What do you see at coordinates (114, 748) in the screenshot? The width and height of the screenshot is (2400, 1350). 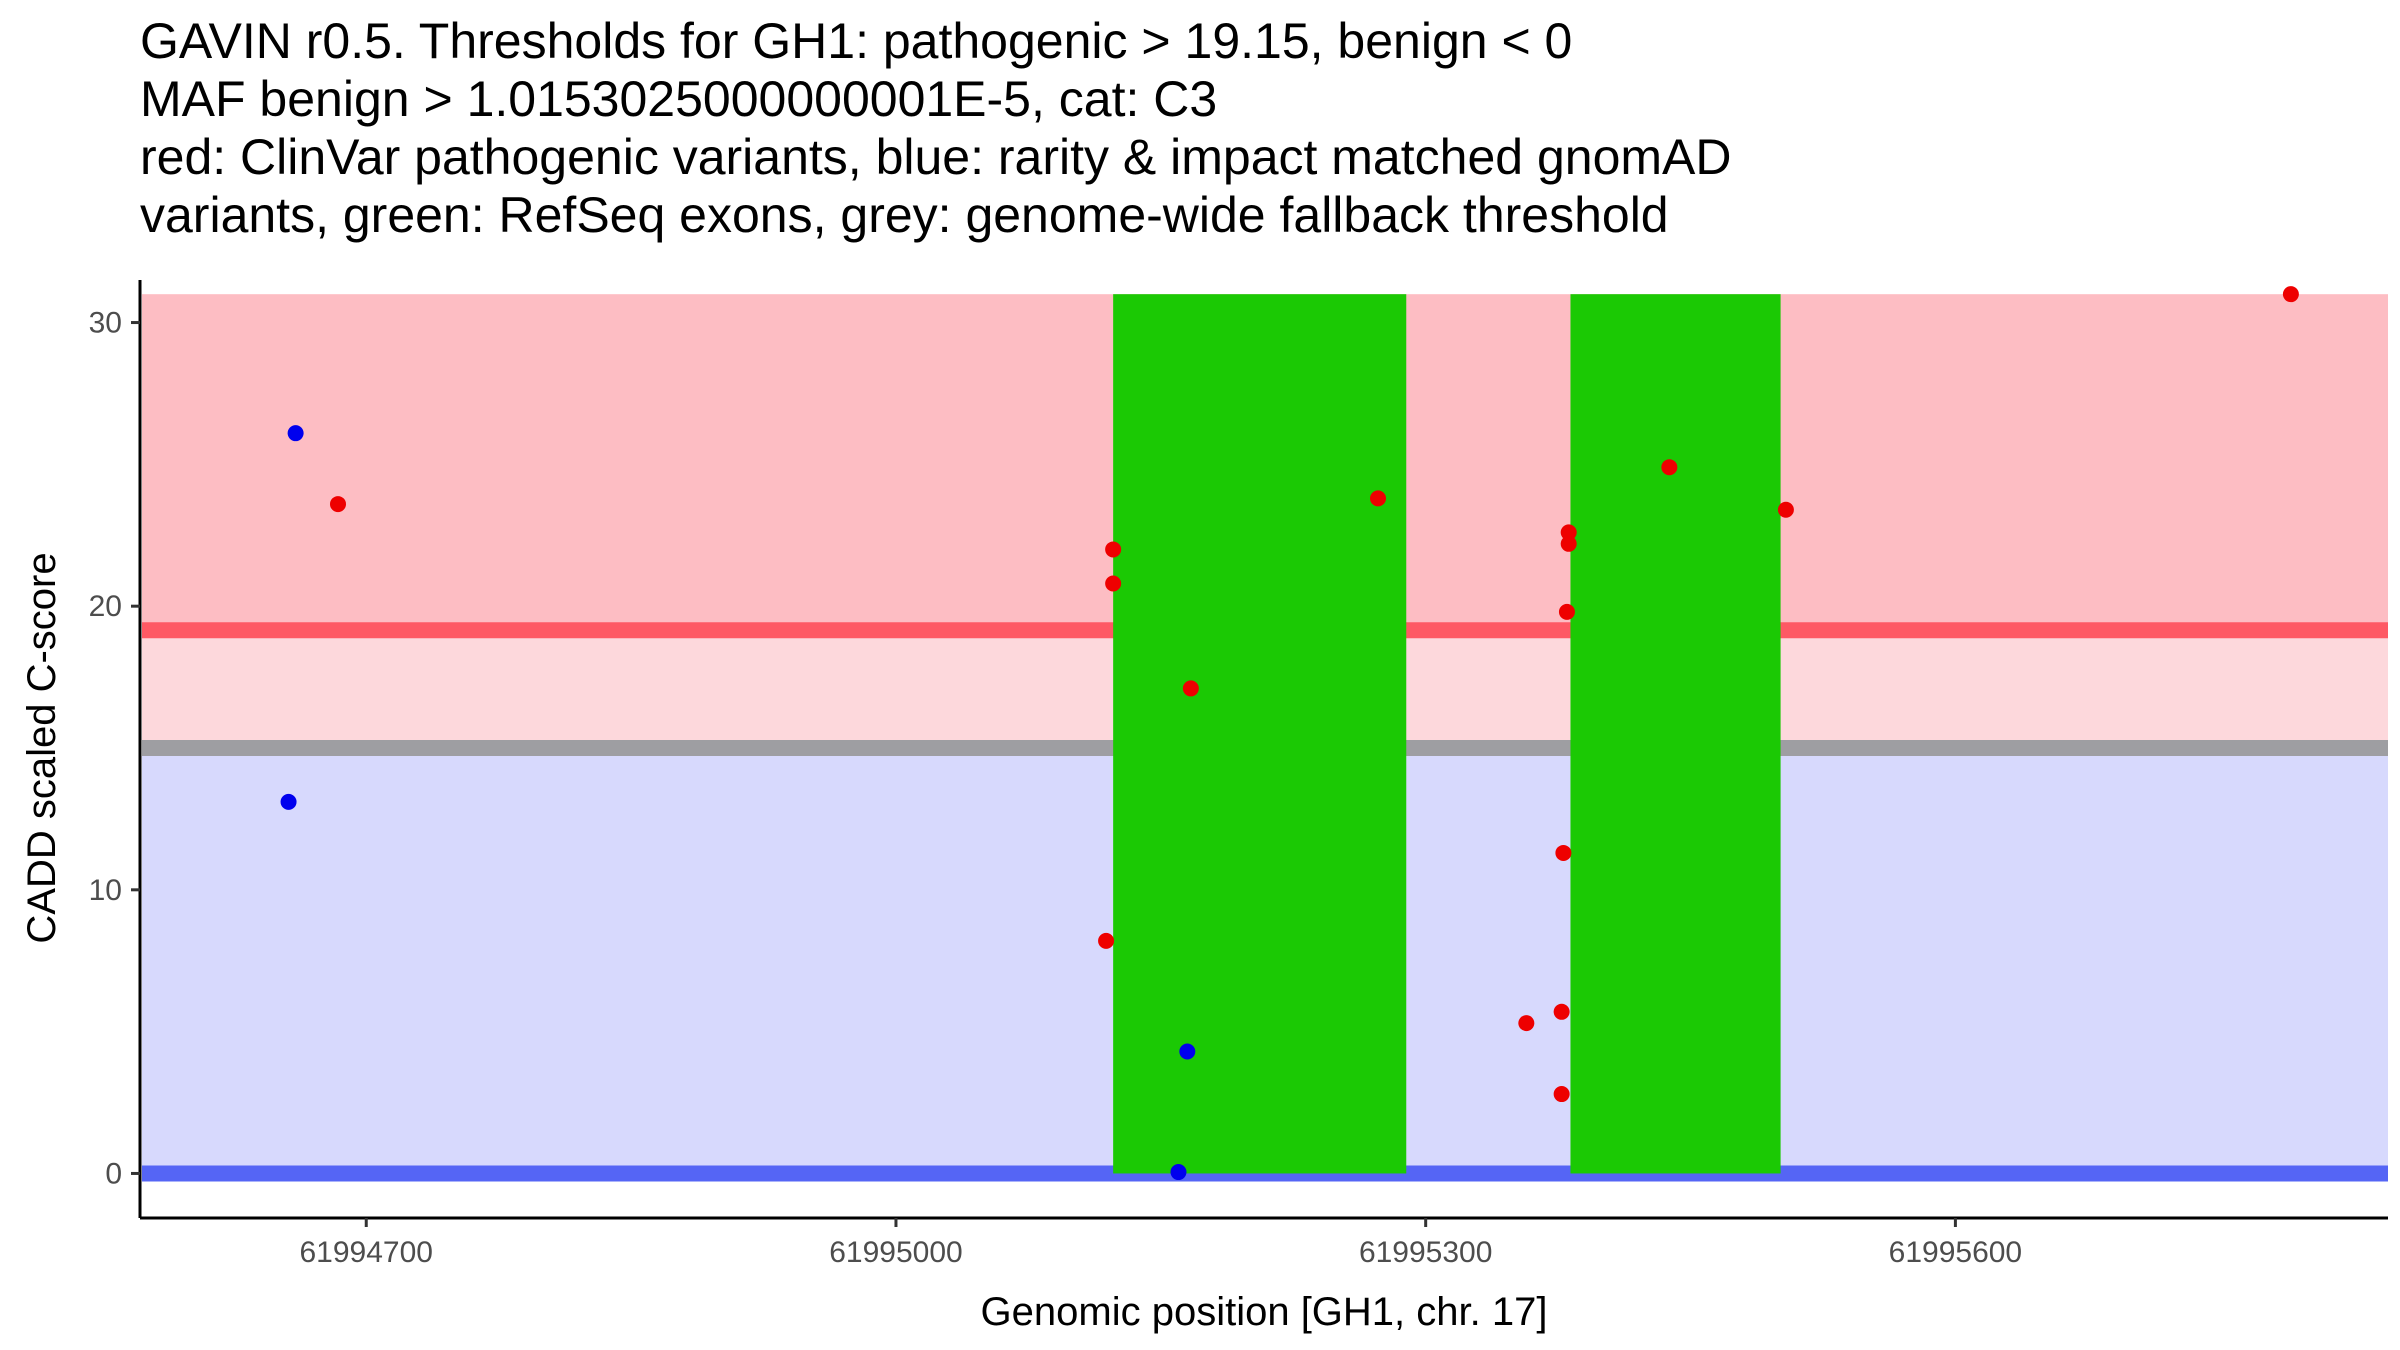 I see `y-axis-ticks: 0 10 20 30` at bounding box center [114, 748].